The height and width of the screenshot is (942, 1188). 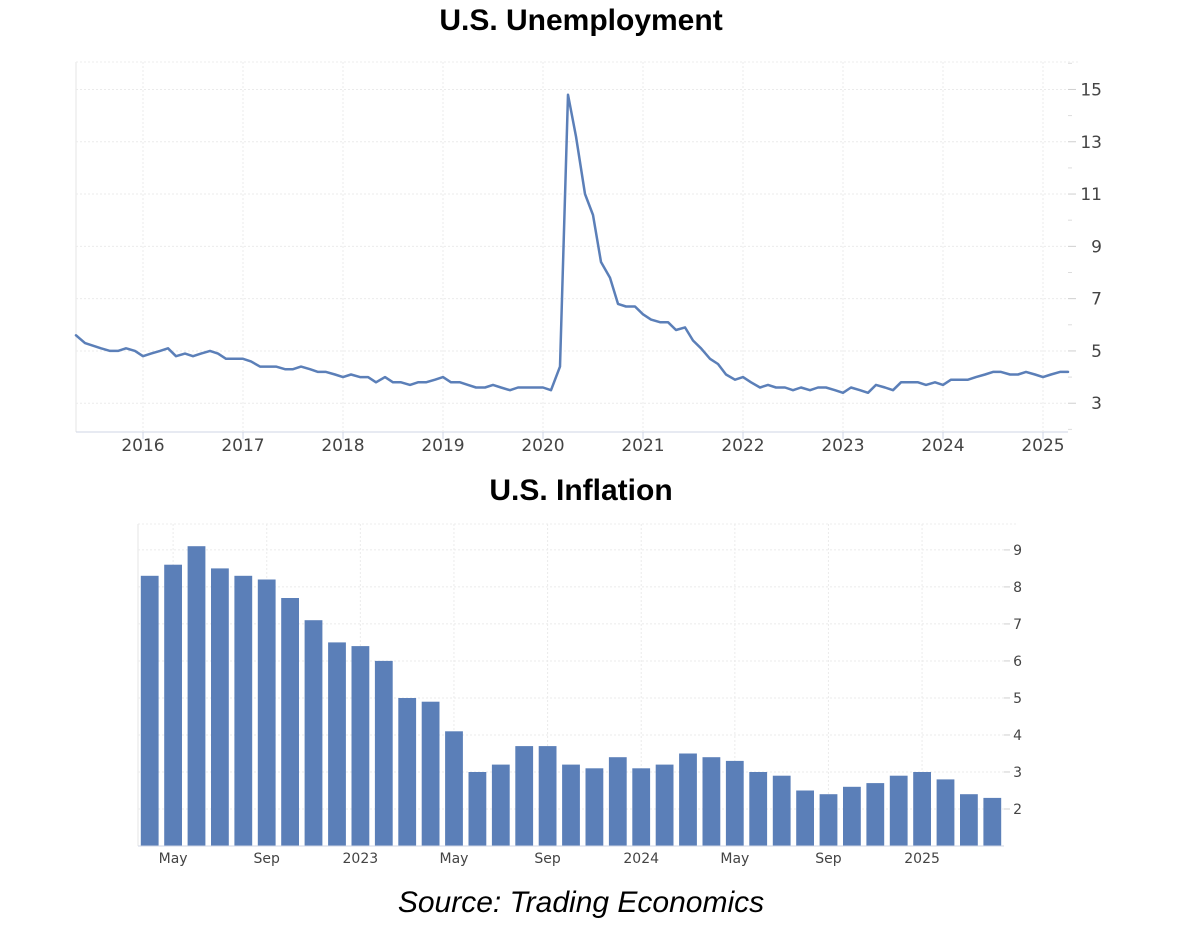 What do you see at coordinates (242, 446) in the screenshot?
I see `x-tick-label: 2017` at bounding box center [242, 446].